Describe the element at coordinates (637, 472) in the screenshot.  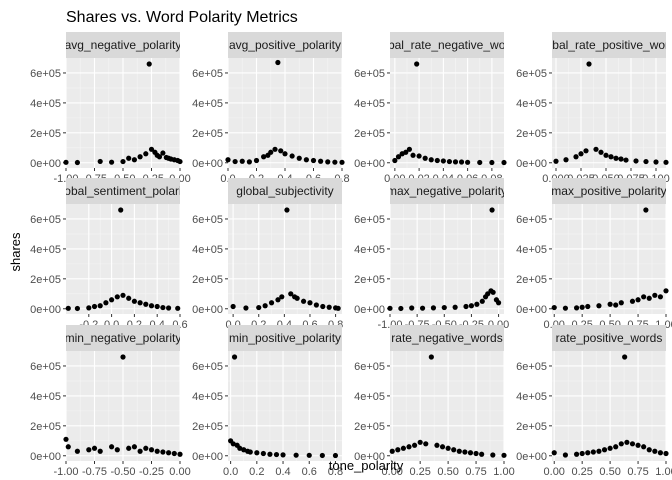
I see `x-tick-label: 0.75` at that location.